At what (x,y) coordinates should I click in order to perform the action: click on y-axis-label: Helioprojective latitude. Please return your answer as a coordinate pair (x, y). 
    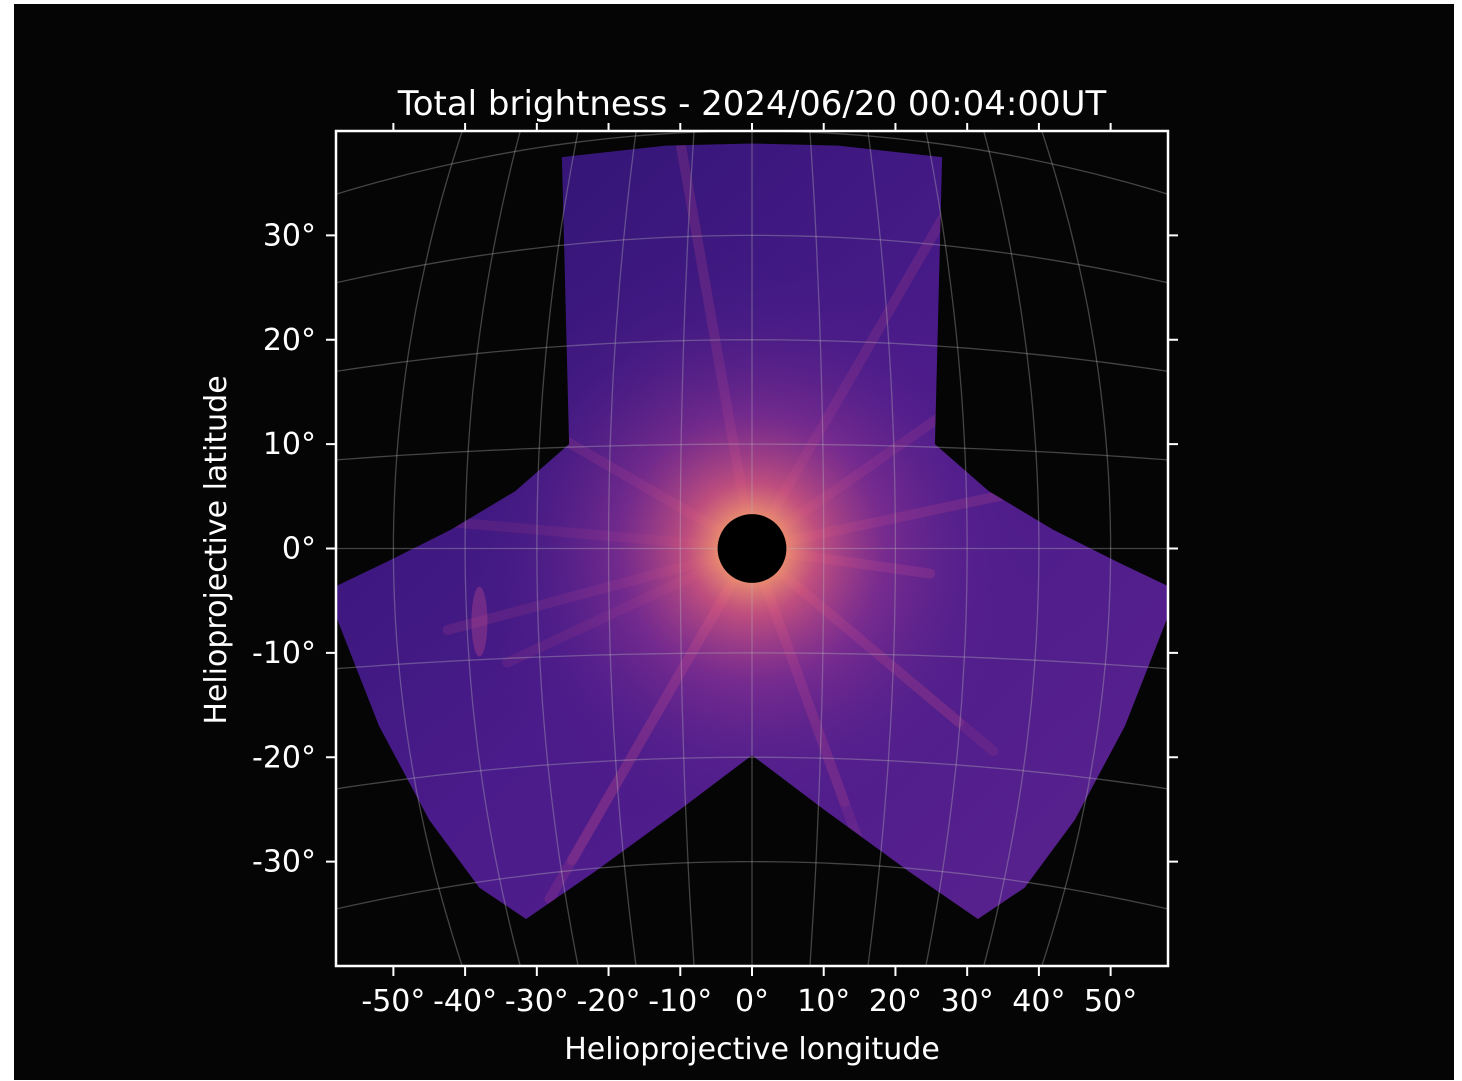
    Looking at the image, I should click on (216, 549).